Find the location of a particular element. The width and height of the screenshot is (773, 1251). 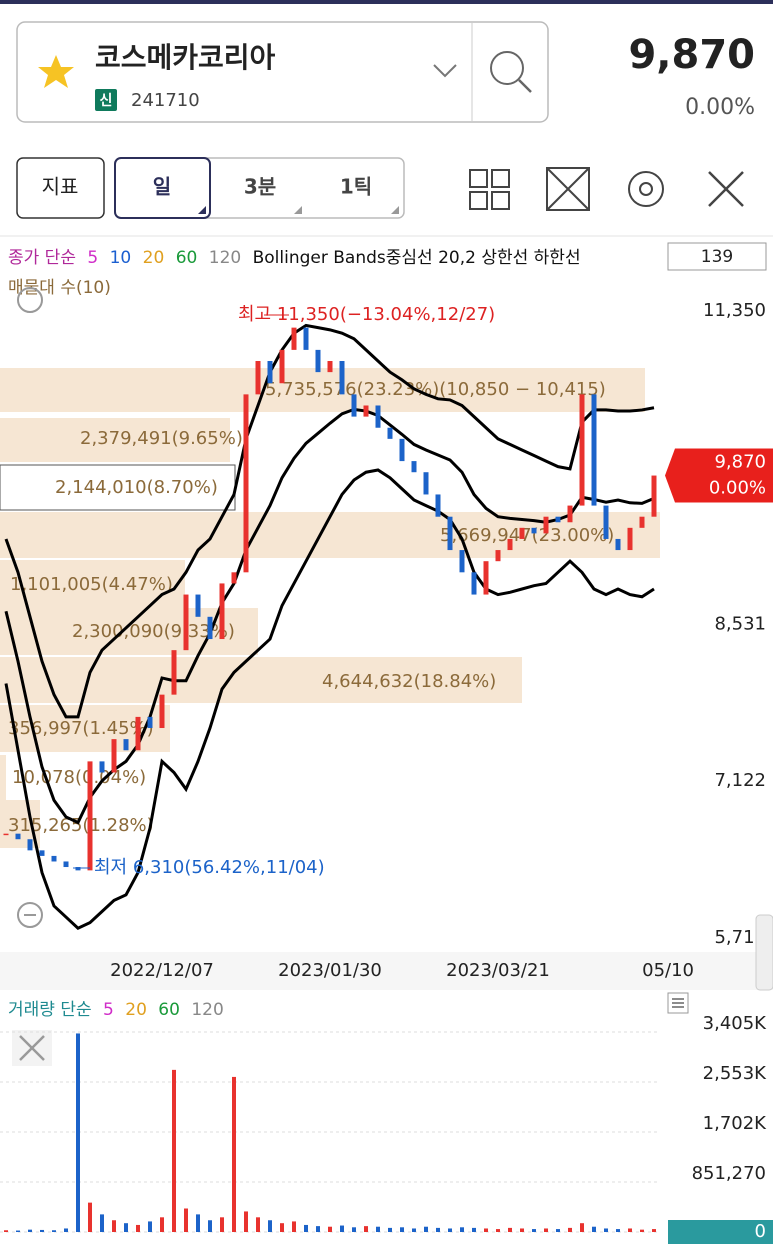

period-day-selected is located at coordinates (162, 188).